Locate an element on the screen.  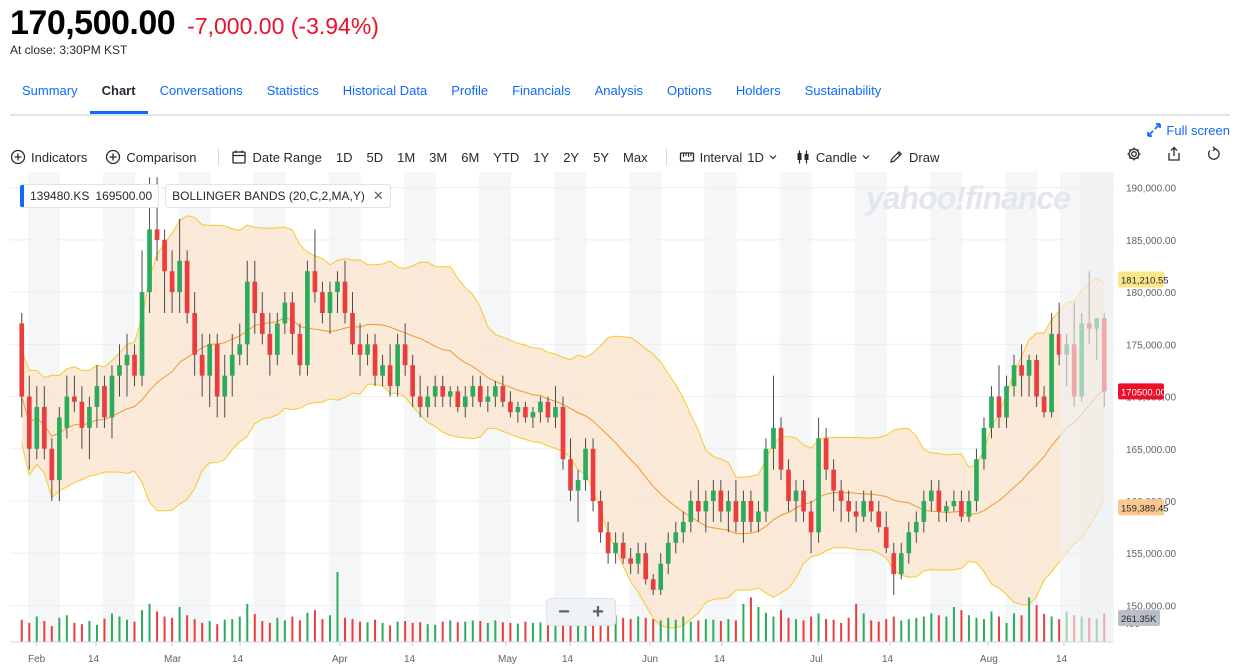
price-tag-text: 181,210.55 is located at coordinates (1145, 280).